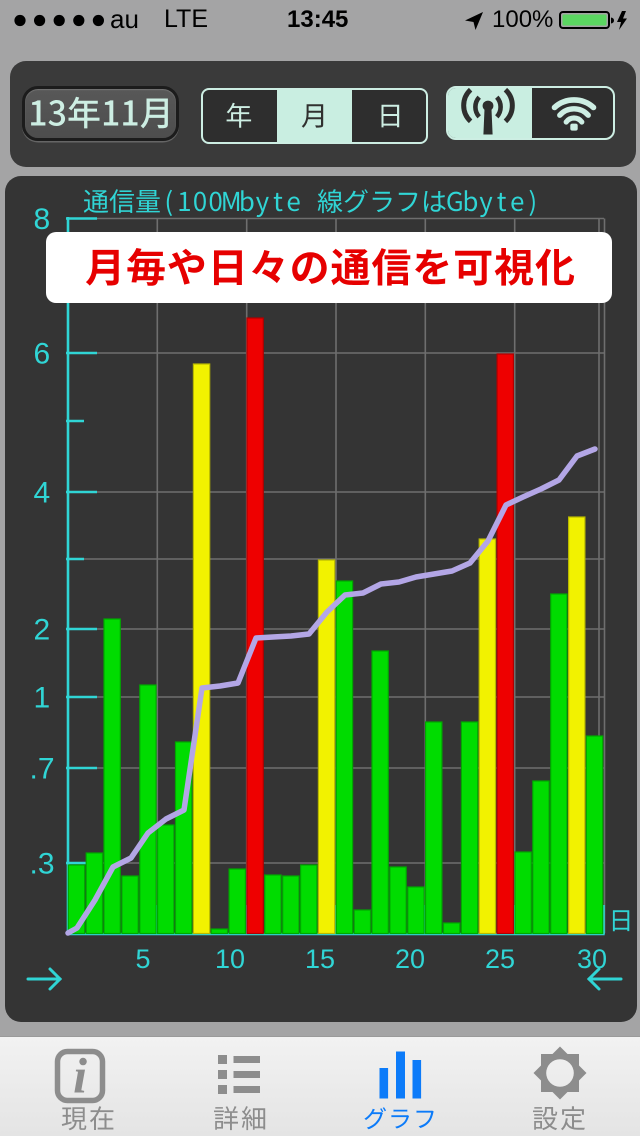 The image size is (640, 1136). Describe the element at coordinates (142, 959) in the screenshot. I see `svg-text: 5` at that location.